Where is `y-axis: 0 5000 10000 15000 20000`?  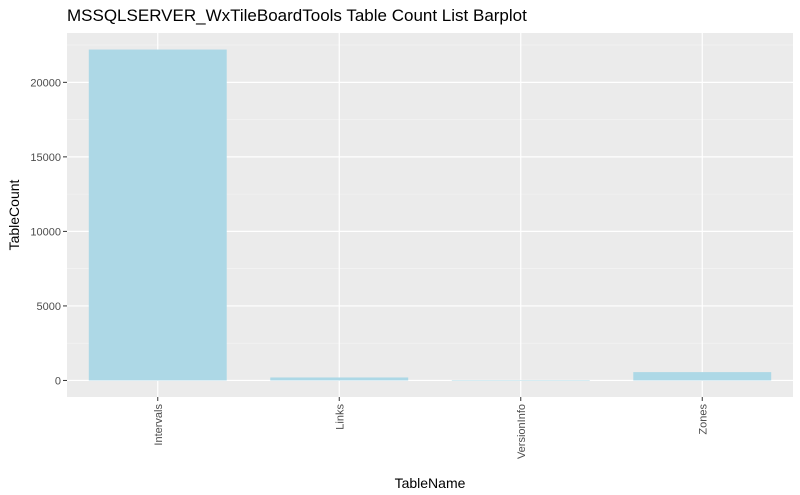
y-axis: 0 5000 10000 15000 20000 is located at coordinates (48, 232).